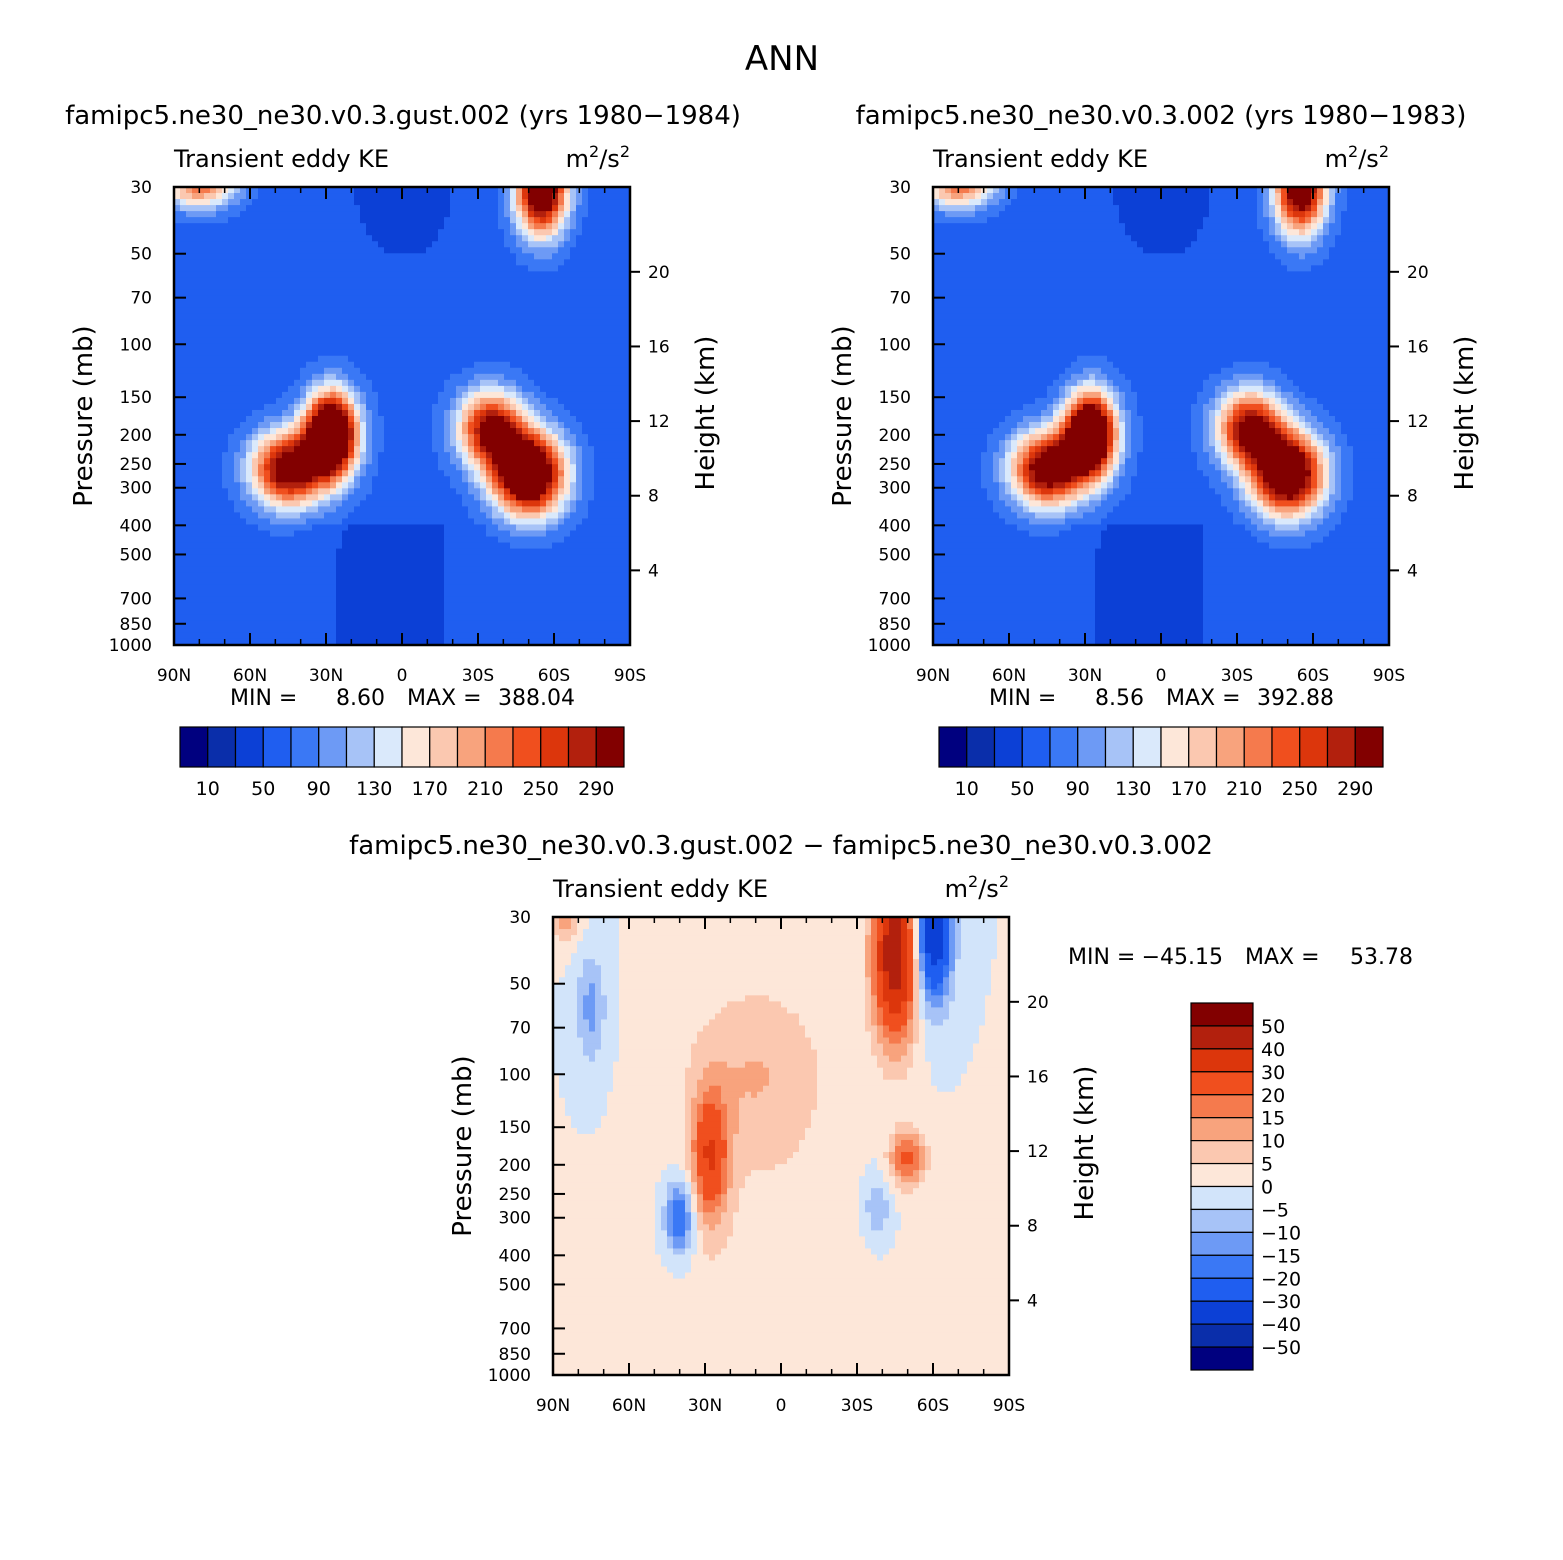  What do you see at coordinates (782, 59) in the screenshot?
I see `page-title: ANN` at bounding box center [782, 59].